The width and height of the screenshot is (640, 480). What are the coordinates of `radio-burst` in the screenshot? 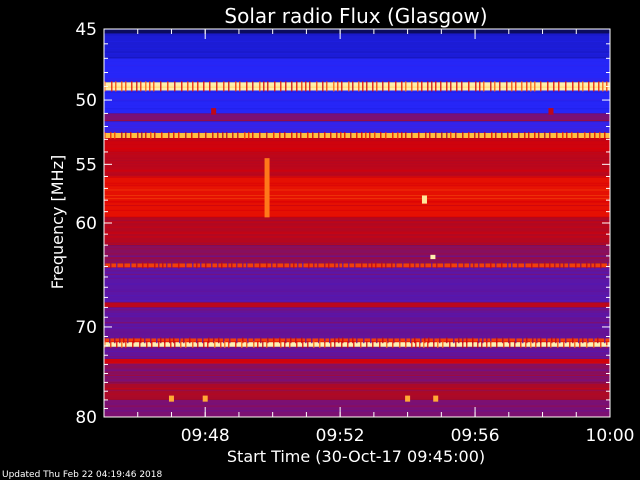 It's located at (436, 398).